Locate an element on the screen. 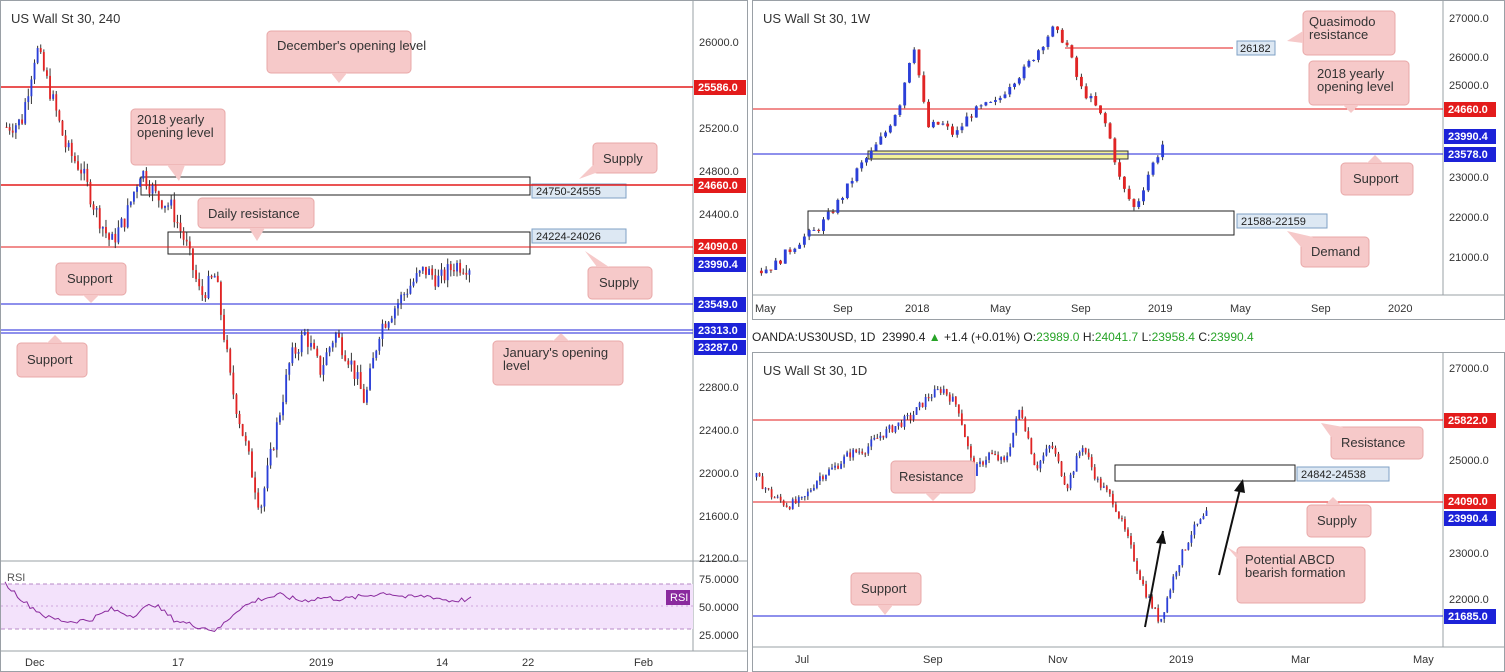 This screenshot has height=672, width=1505. h4-chart-title: US Wall St 30, 240 is located at coordinates (66, 18).